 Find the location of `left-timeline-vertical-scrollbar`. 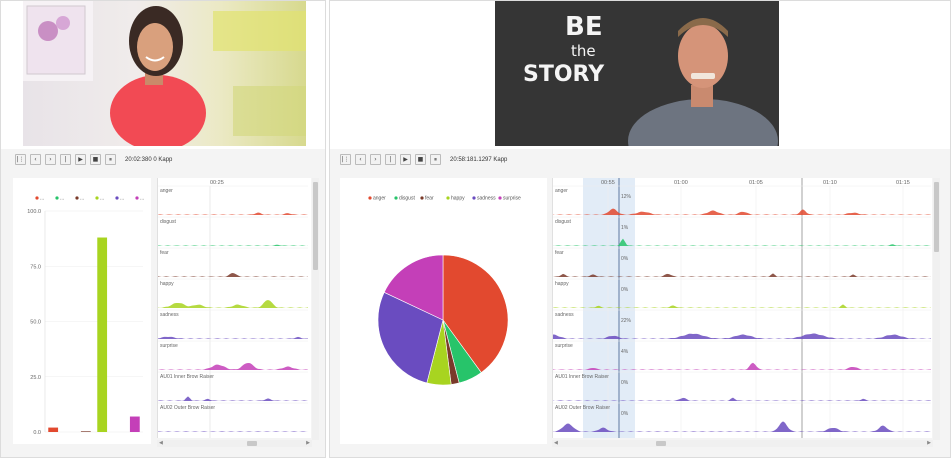

left-timeline-vertical-scrollbar is located at coordinates (315, 309).